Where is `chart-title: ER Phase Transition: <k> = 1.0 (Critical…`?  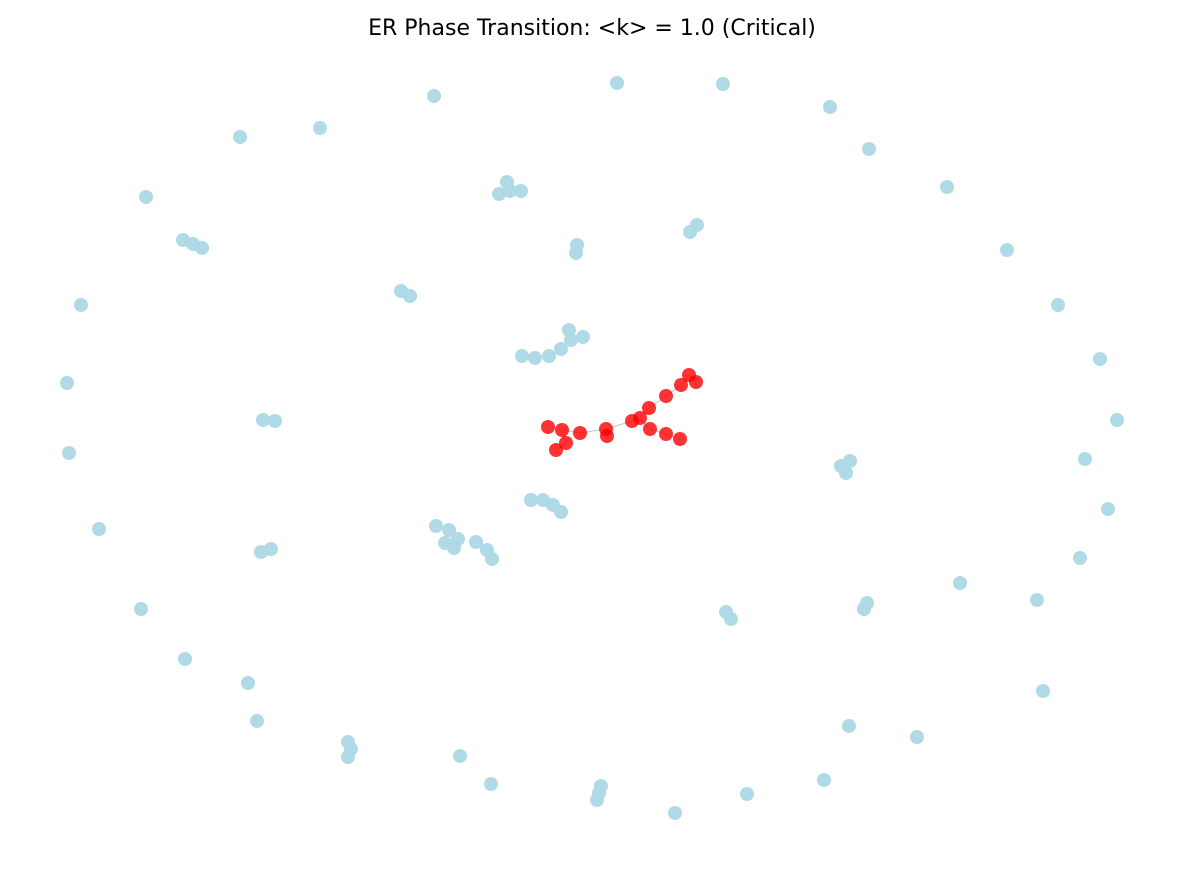 chart-title: ER Phase Transition: <k> = 1.0 (Critical… is located at coordinates (592, 28).